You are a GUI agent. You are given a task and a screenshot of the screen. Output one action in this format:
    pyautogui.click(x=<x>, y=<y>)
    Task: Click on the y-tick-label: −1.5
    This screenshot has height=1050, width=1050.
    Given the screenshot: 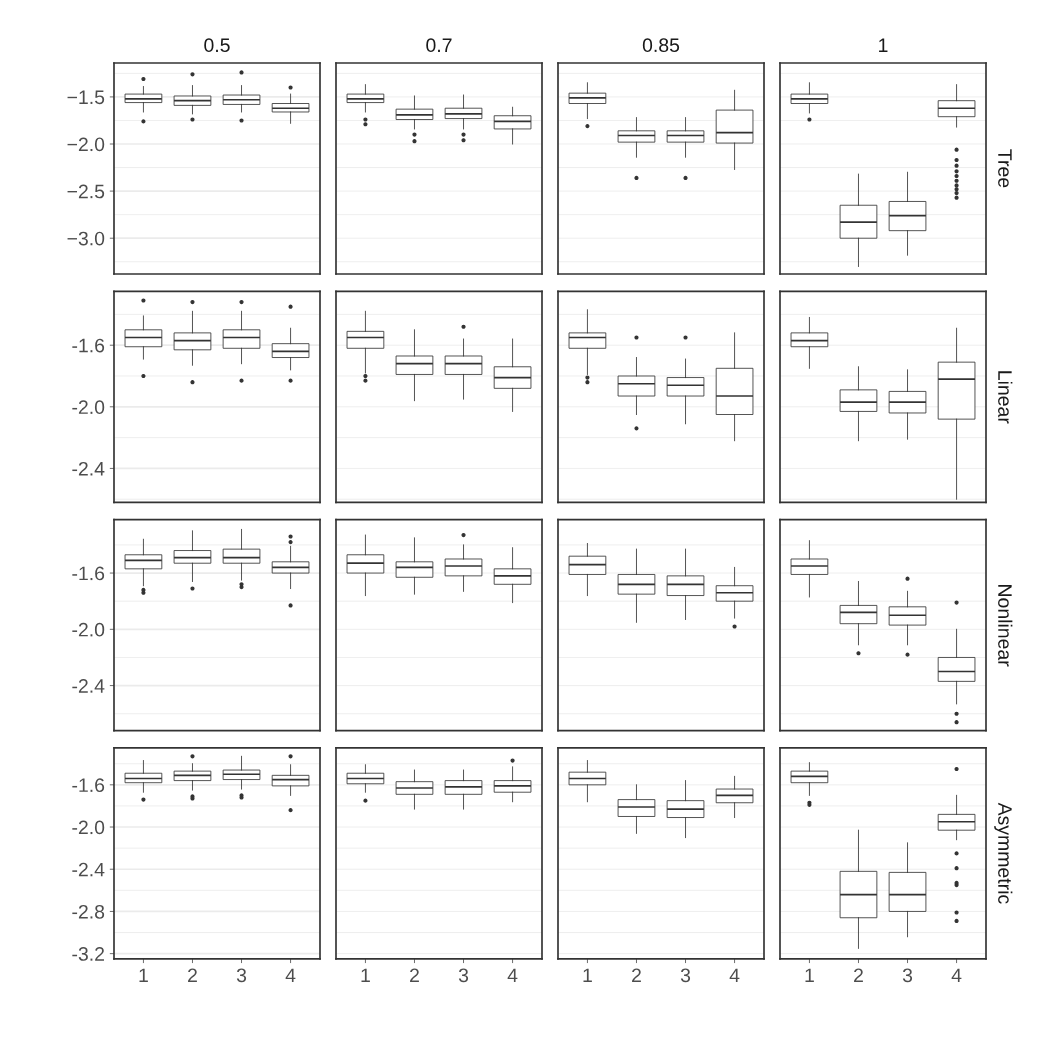 What is the action you would take?
    pyautogui.click(x=86, y=97)
    